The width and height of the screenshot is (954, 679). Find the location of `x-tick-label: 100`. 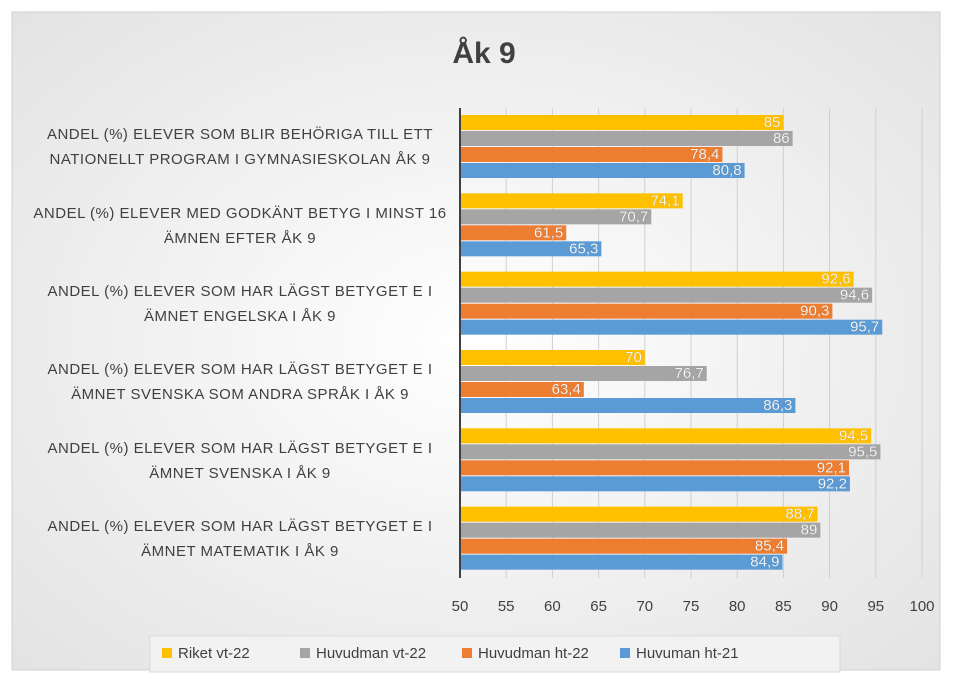

x-tick-label: 100 is located at coordinates (921, 606).